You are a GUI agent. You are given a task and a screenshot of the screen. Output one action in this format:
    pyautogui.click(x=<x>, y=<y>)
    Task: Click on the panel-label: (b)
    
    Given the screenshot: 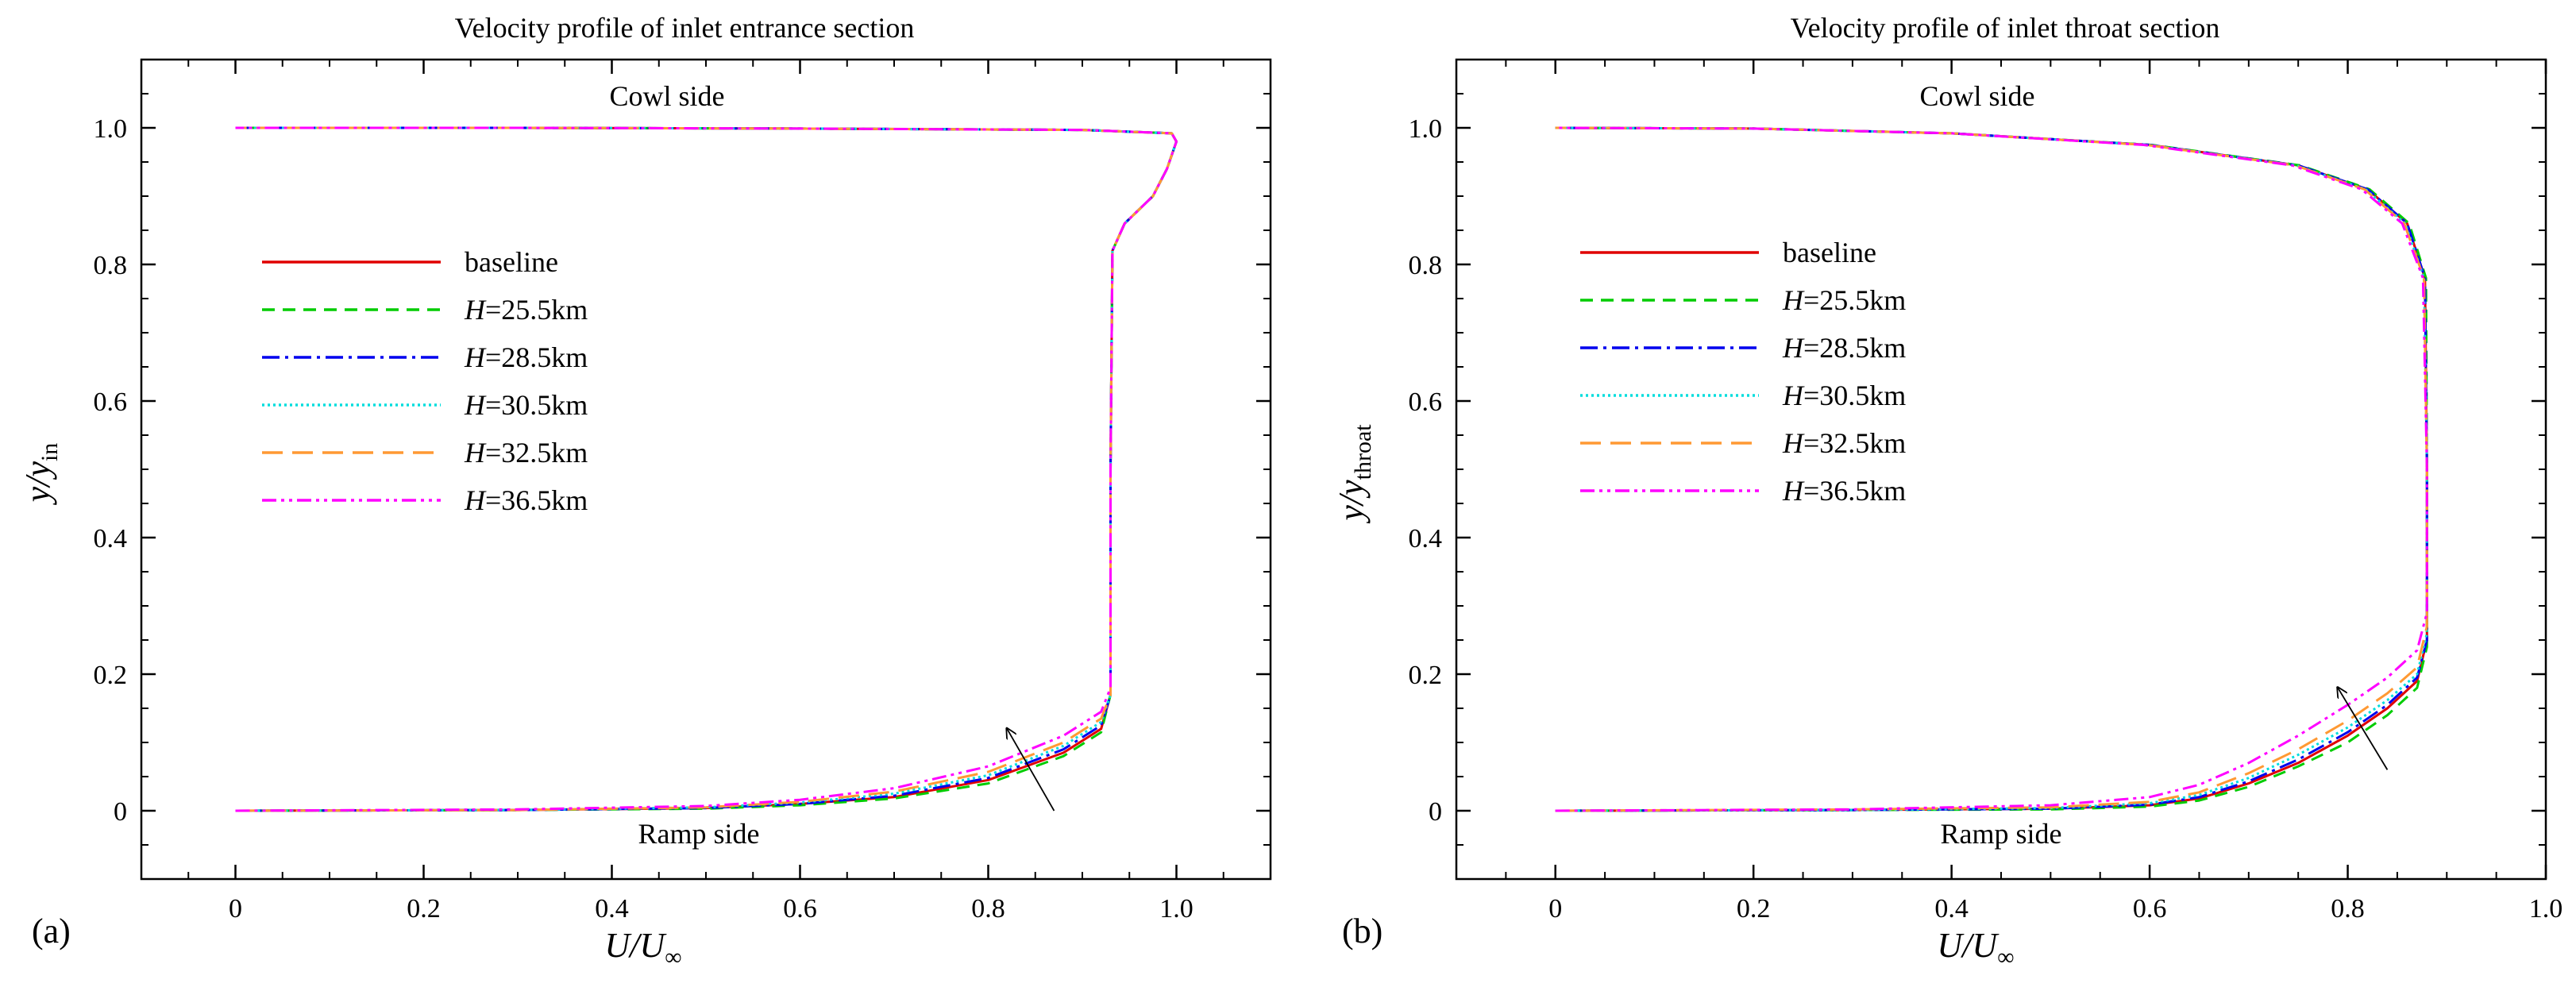 What is the action you would take?
    pyautogui.click(x=1362, y=931)
    